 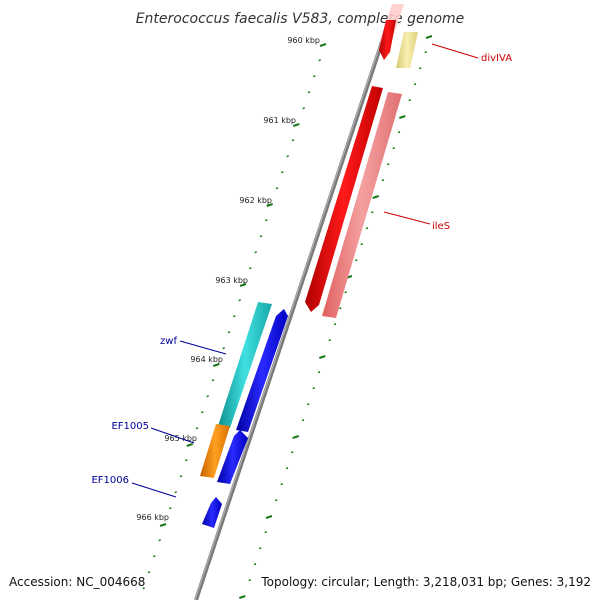 What do you see at coordinates (152, 517) in the screenshot?
I see `tick-label-966: 966 kbp` at bounding box center [152, 517].